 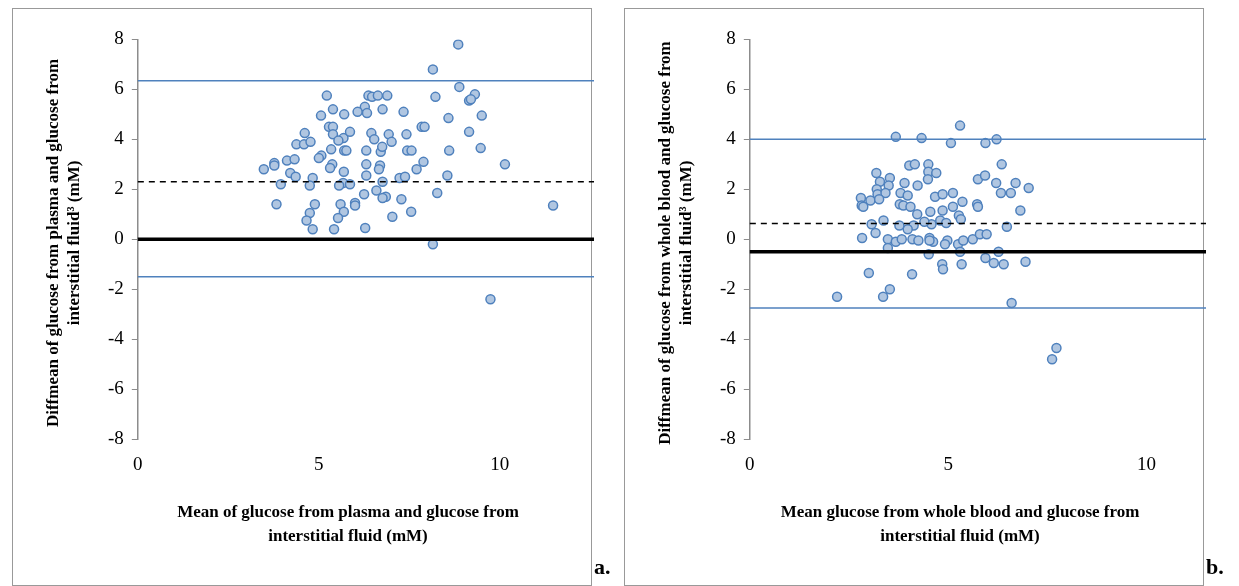 What do you see at coordinates (960, 524) in the screenshot?
I see `x-axis-title: Mean glucose from whole blood and glucose from interstitial fluid (mM)` at bounding box center [960, 524].